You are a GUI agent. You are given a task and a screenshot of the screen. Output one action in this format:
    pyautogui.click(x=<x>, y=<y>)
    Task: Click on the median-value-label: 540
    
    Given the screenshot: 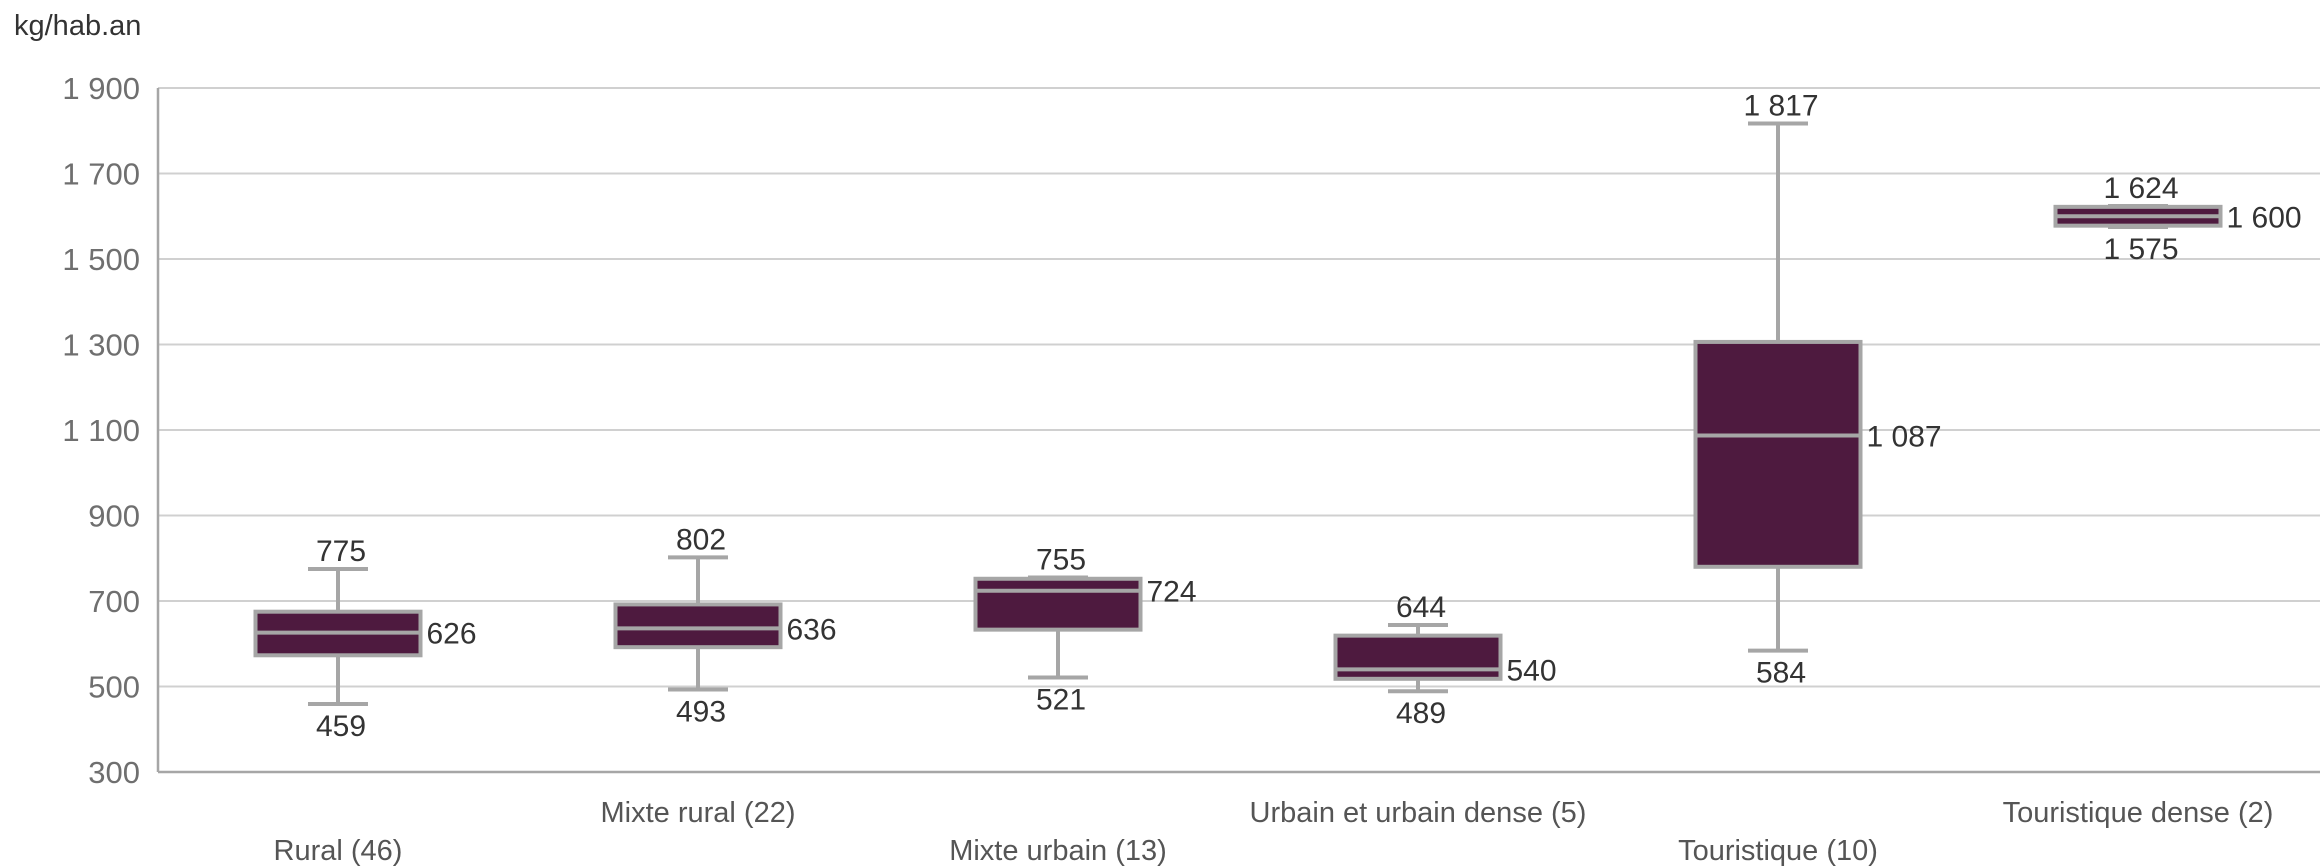 What is the action you would take?
    pyautogui.click(x=1532, y=670)
    